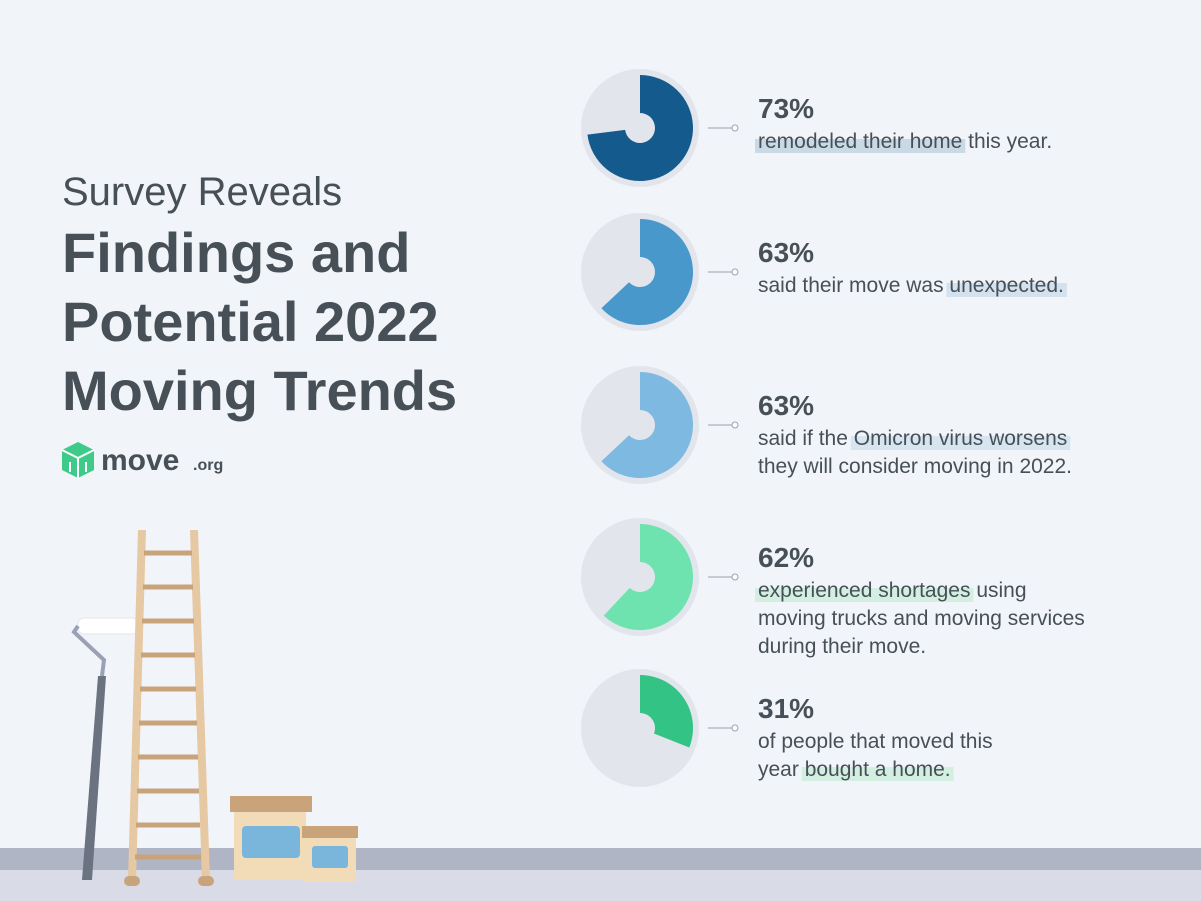  Describe the element at coordinates (250, 321) in the screenshot. I see `title-line: Potential 2022` at that location.